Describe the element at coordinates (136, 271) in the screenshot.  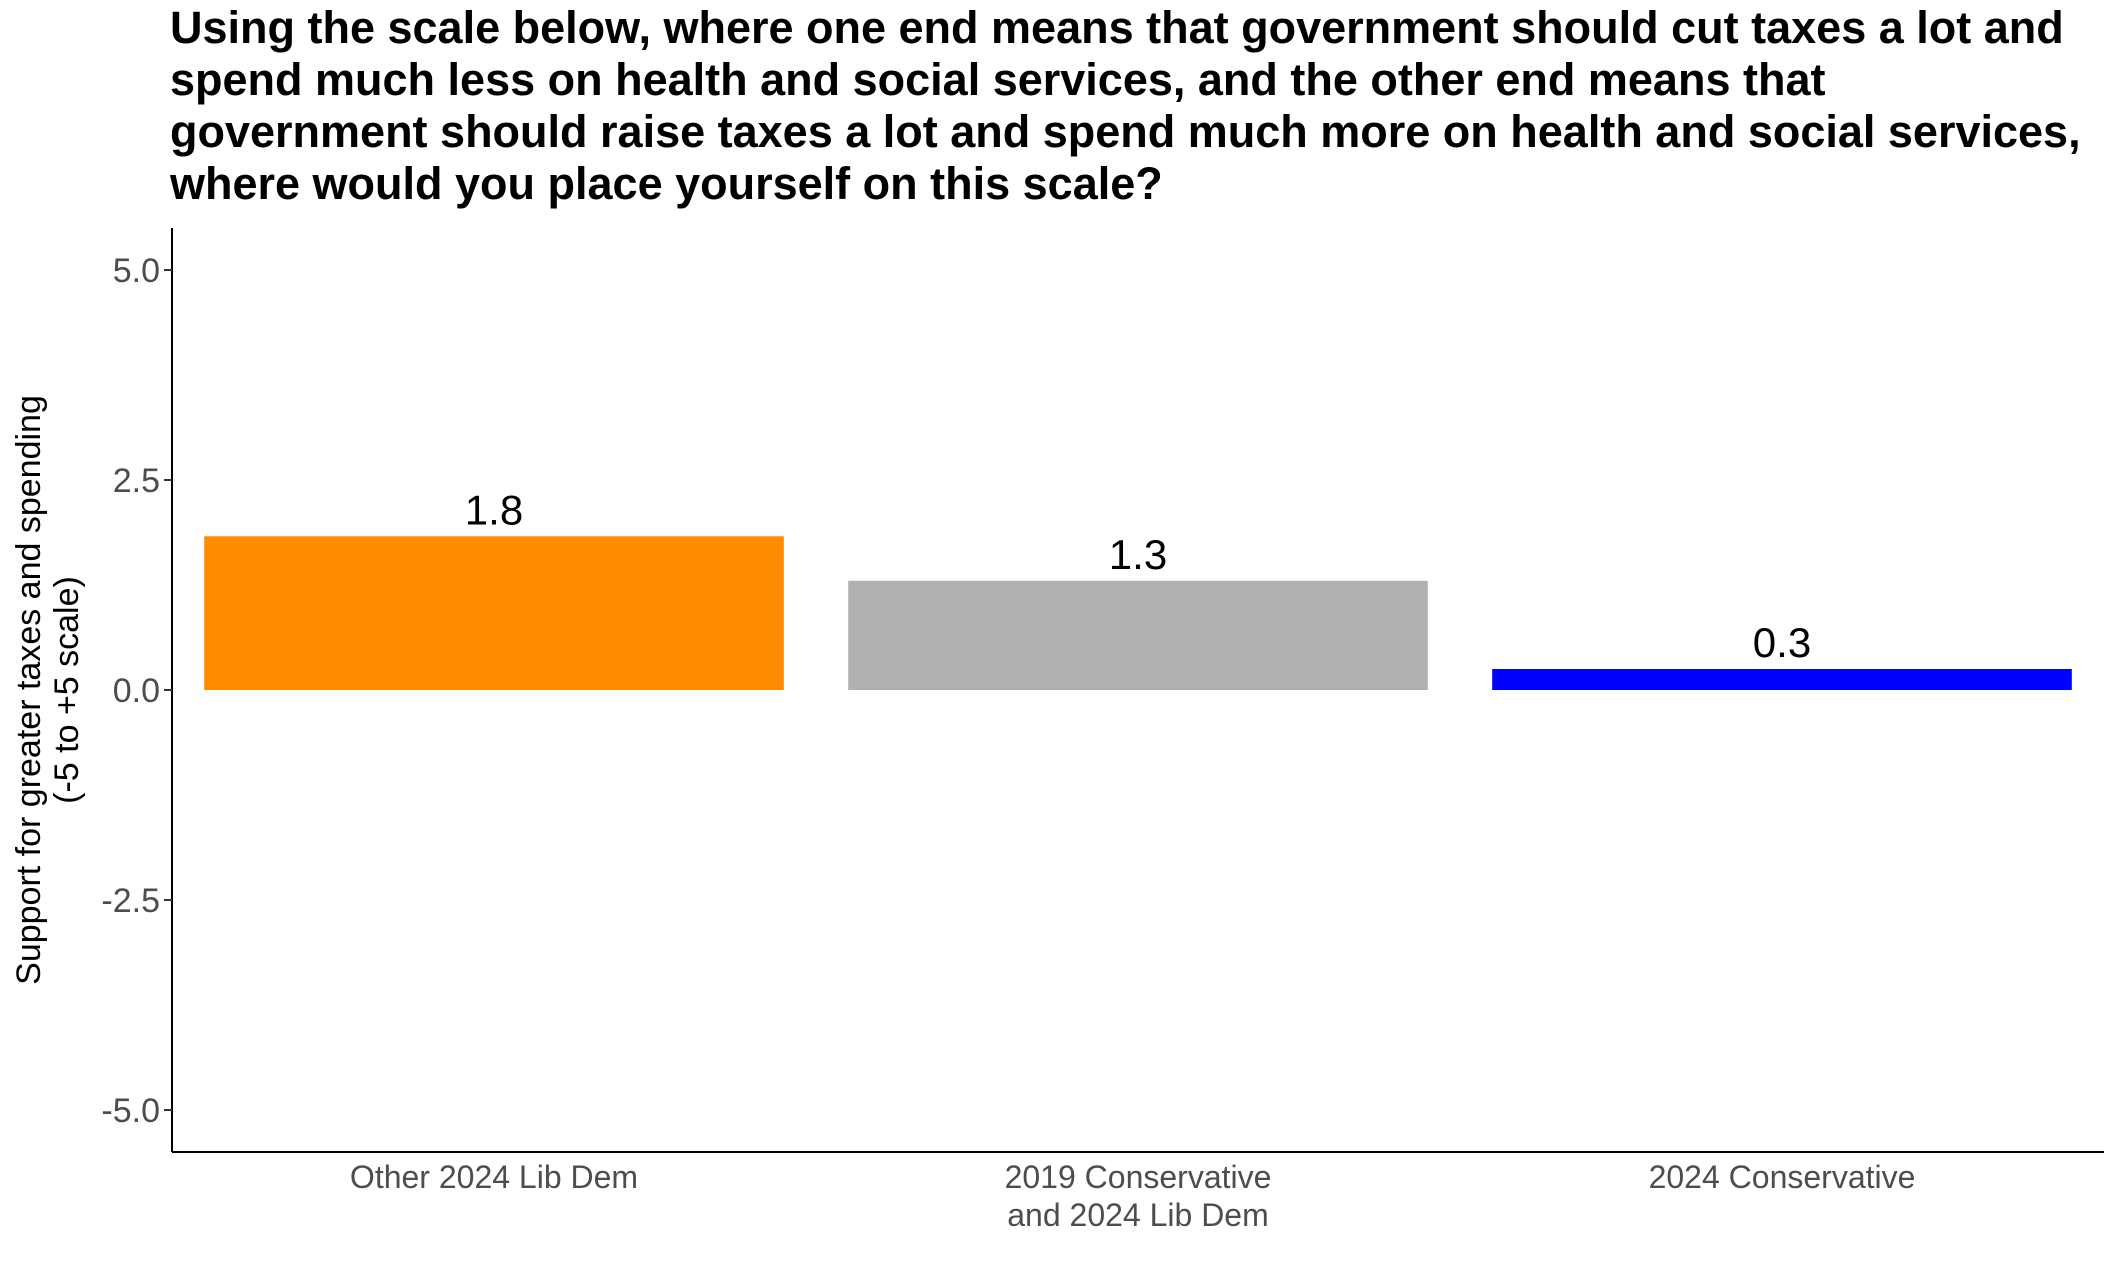
I see `y-tick-label: 5.0` at that location.